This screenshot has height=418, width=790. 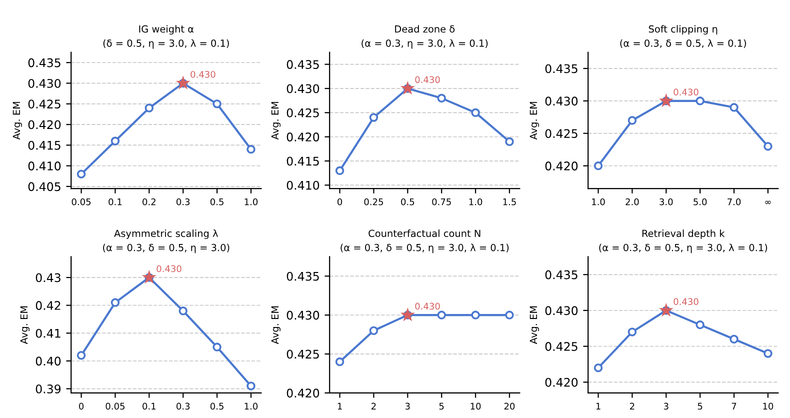 What do you see at coordinates (424, 234) in the screenshot?
I see `chart-title: Counterfactual count N` at bounding box center [424, 234].